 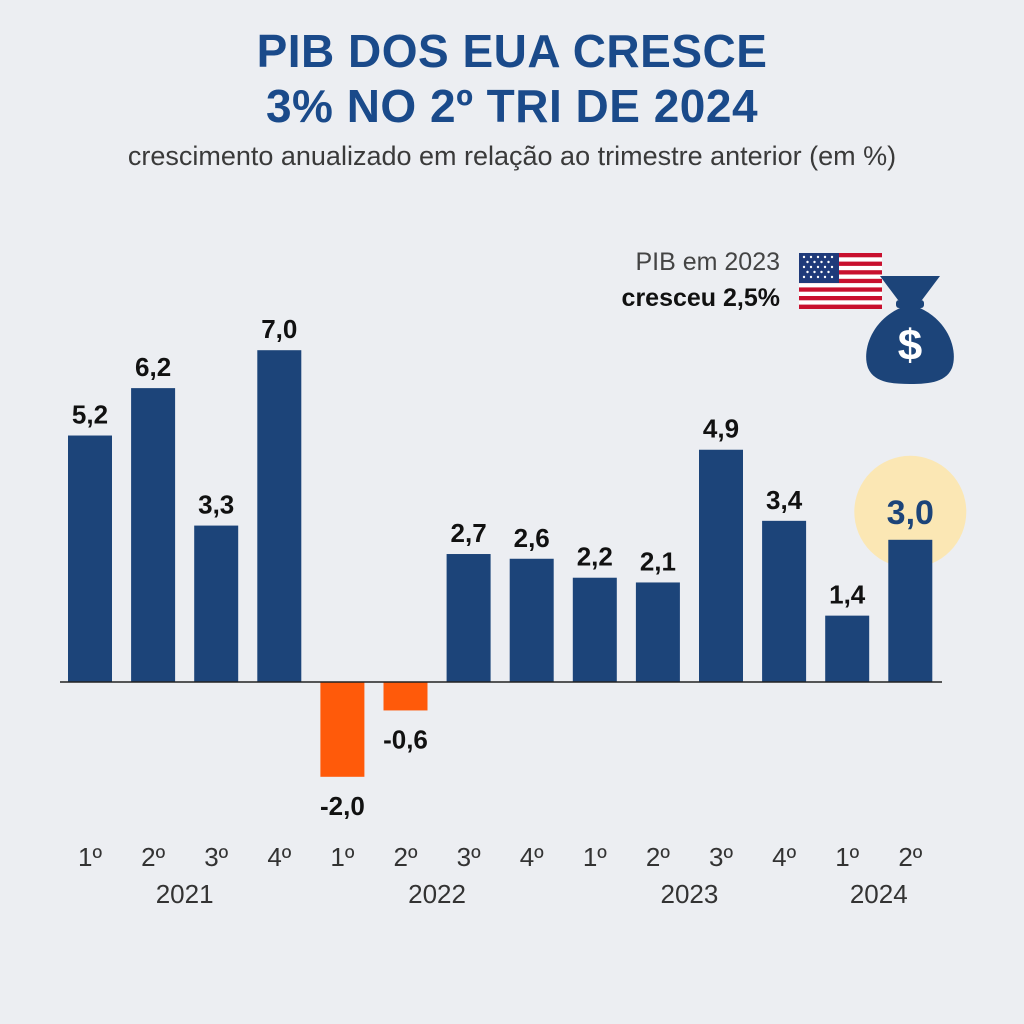 What do you see at coordinates (658, 561) in the screenshot?
I see `data-label: 2,1` at bounding box center [658, 561].